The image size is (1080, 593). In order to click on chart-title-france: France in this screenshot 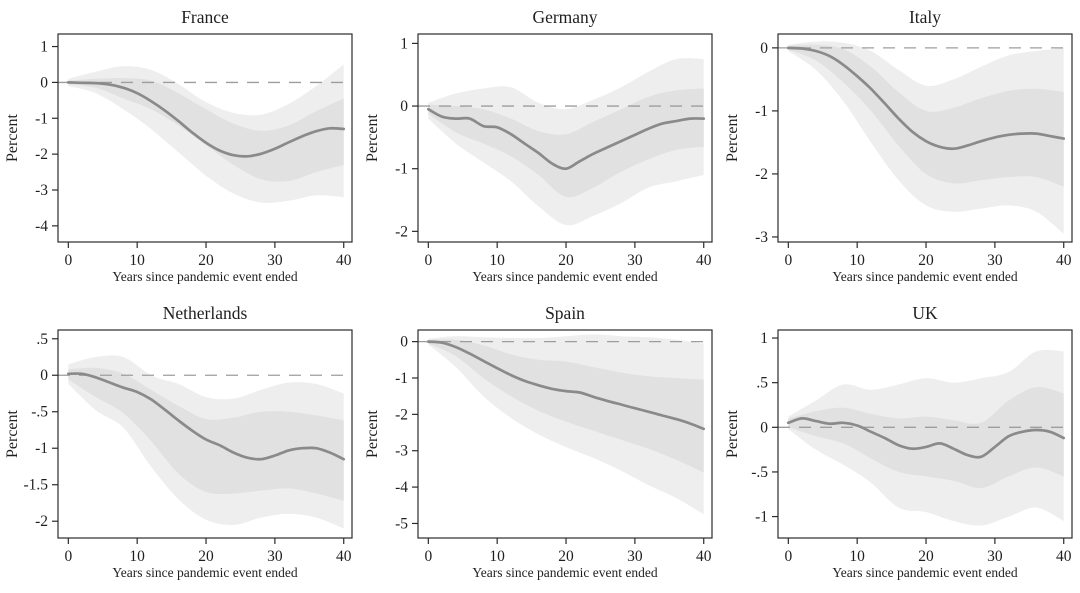, I will do `click(205, 17)`.